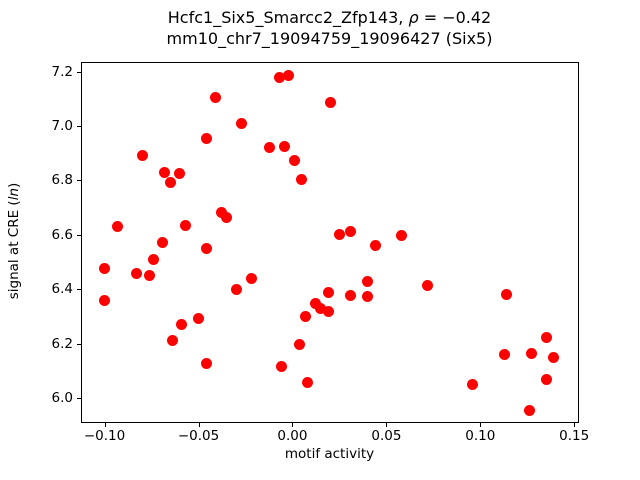 Image resolution: width=640 pixels, height=480 pixels. What do you see at coordinates (329, 38) in the screenshot?
I see `chart-title-line2: mm10_chr7_19094759_19096427 (Six5)` at bounding box center [329, 38].